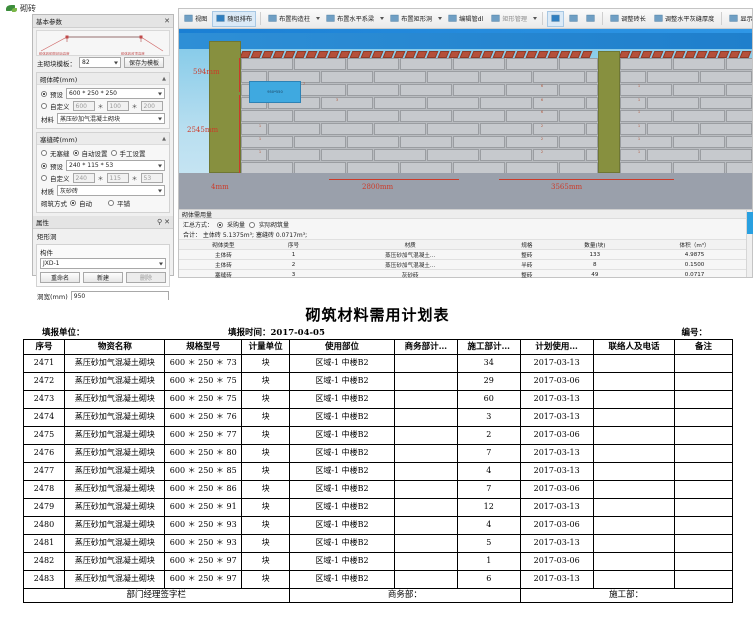  What do you see at coordinates (75, 153) in the screenshot?
I see `gap-auto-radio` at bounding box center [75, 153].